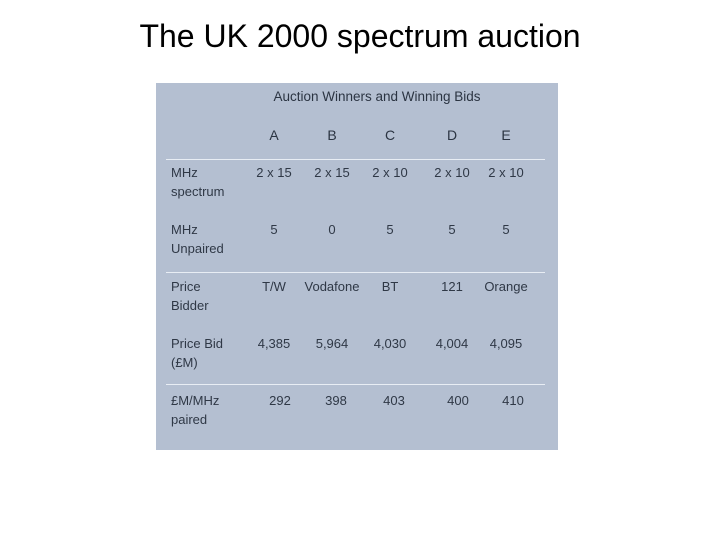 The image size is (720, 540). Describe the element at coordinates (332, 286) in the screenshot. I see `table-cell: Vodafone` at that location.